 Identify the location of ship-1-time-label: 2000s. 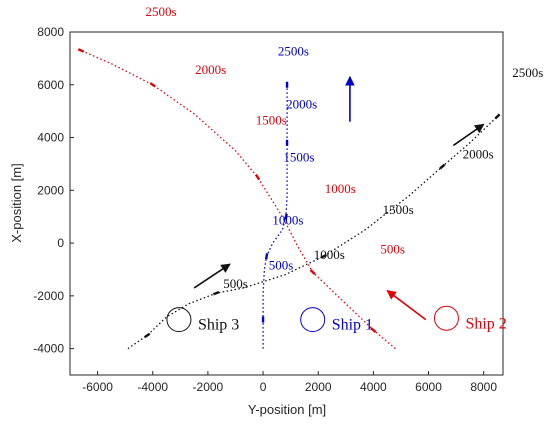
(301, 104).